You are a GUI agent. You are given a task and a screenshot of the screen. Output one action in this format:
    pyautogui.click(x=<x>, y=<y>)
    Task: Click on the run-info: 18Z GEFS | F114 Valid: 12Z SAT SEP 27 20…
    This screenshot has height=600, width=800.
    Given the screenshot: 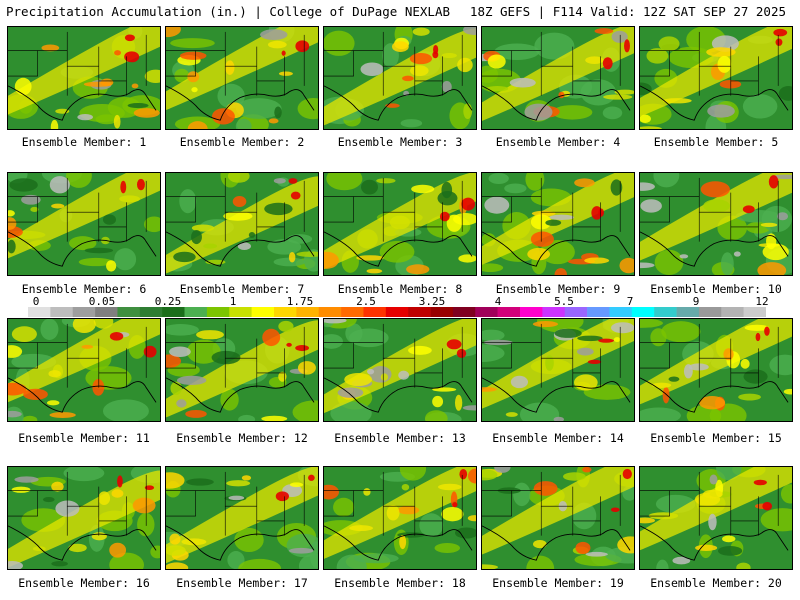 What is the action you would take?
    pyautogui.click(x=627, y=11)
    